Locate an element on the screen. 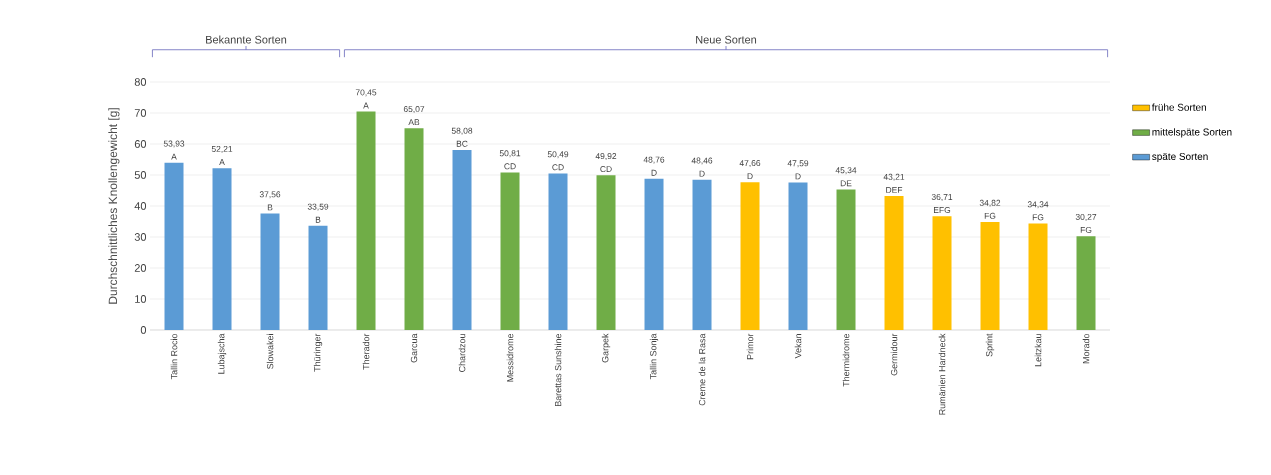  x-tick-label: Germidour is located at coordinates (894, 354).